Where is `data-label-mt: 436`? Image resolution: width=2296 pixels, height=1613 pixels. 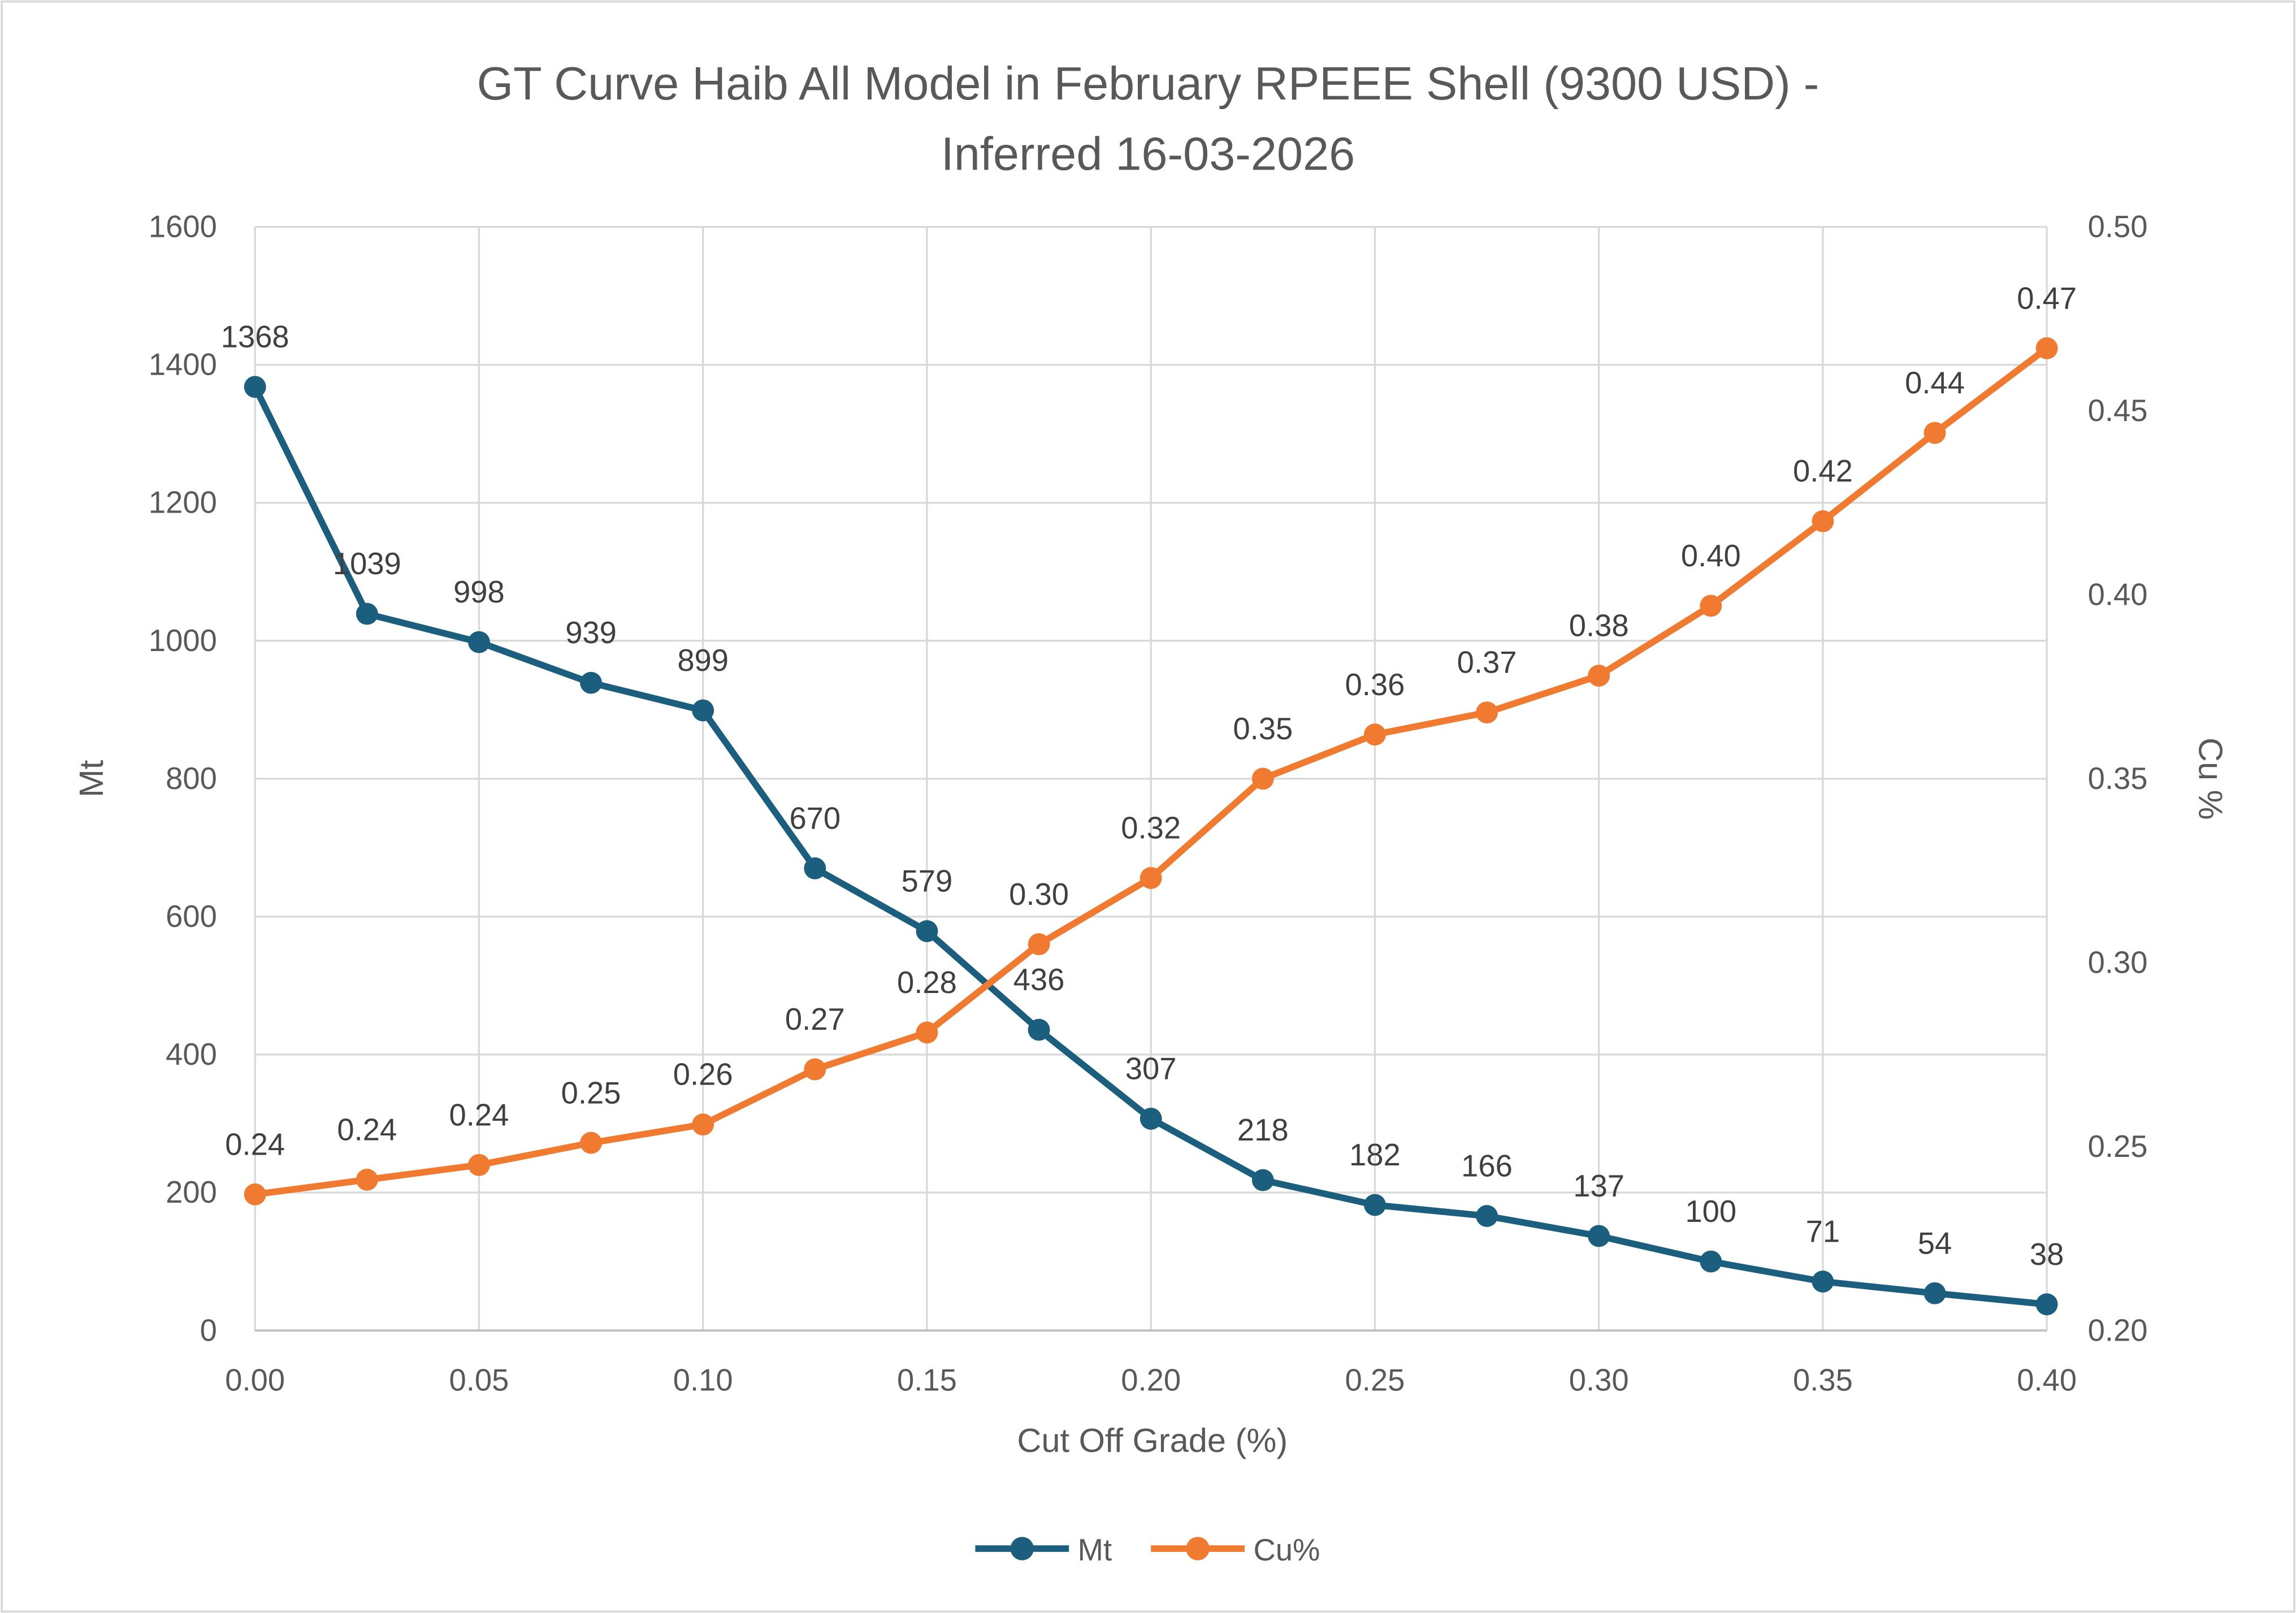 data-label-mt: 436 is located at coordinates (1039, 979).